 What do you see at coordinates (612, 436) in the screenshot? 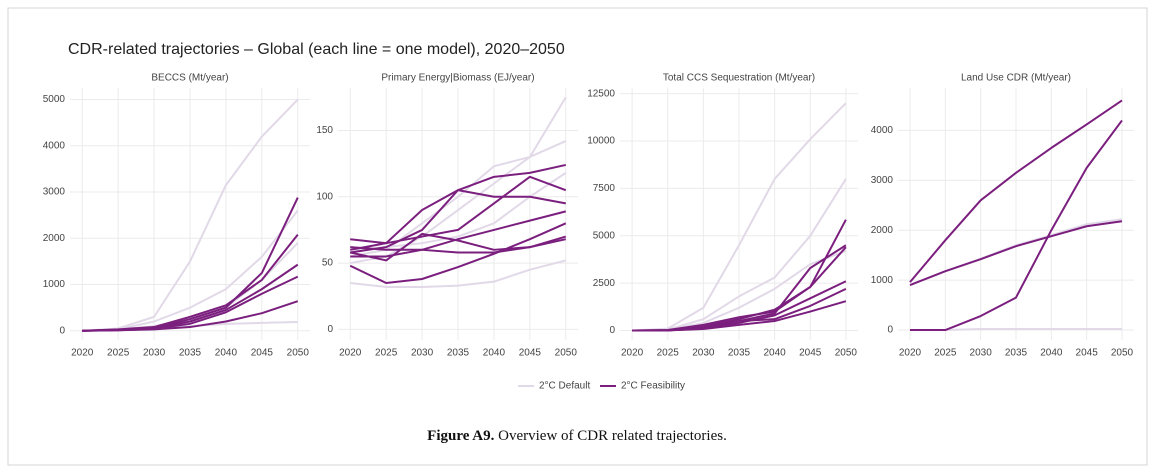
I see `caption-text: Overview of CDR related trajectories.` at bounding box center [612, 436].